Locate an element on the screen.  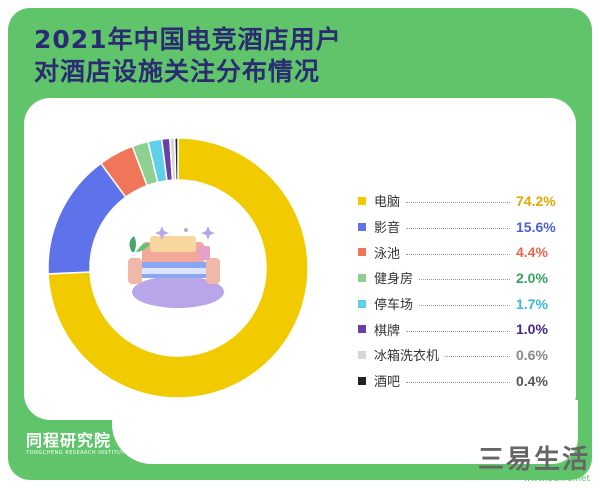
legend-label: 酒吧 is located at coordinates (387, 383).